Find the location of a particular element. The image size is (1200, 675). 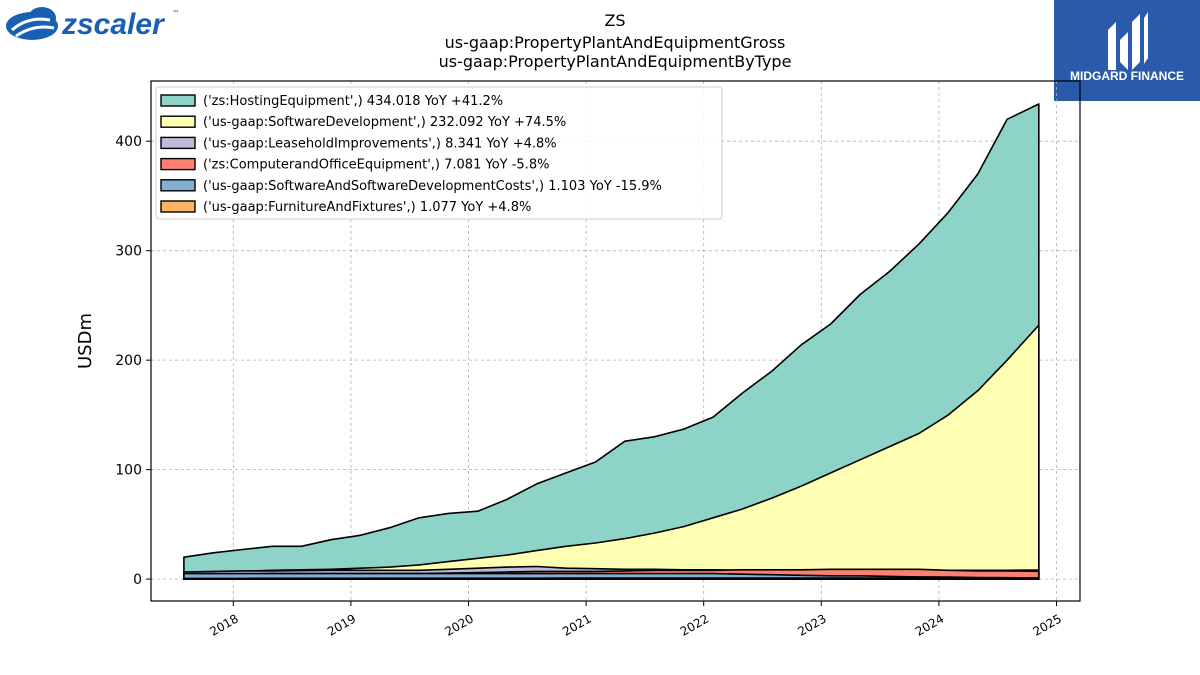

chart-title-line-2: us-gaap:PropertyPlantAndEquipmentGross is located at coordinates (615, 42).